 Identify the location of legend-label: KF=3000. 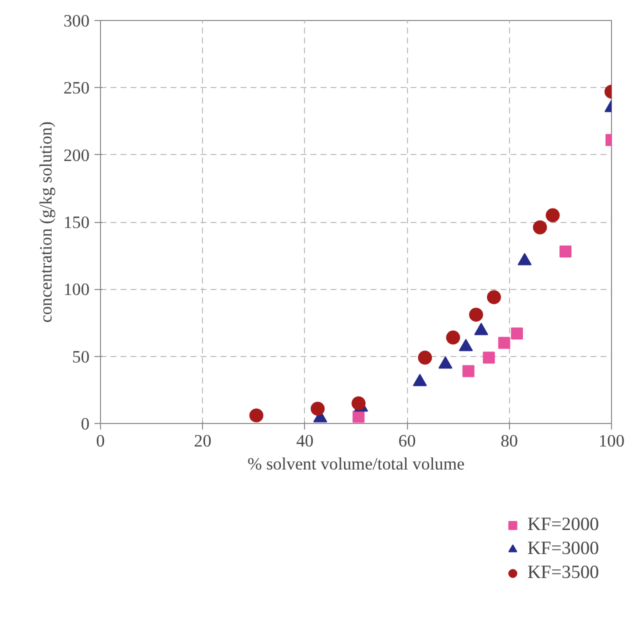
(563, 549).